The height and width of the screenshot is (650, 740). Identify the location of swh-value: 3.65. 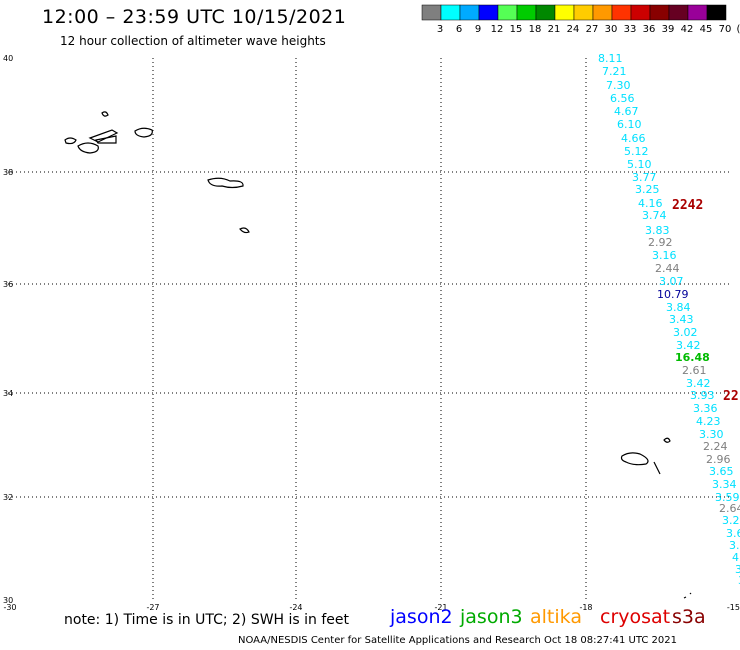
(721, 471).